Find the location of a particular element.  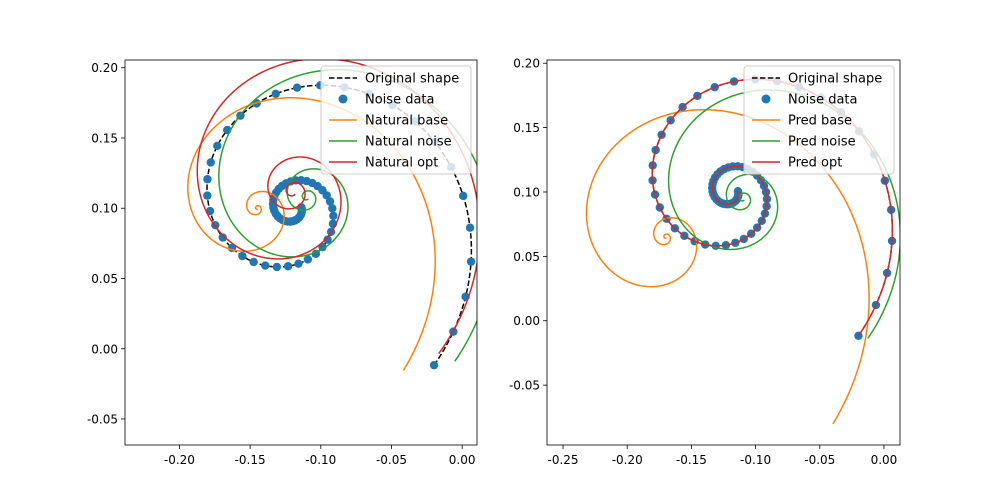

legend-label: Pred base is located at coordinates (820, 121).